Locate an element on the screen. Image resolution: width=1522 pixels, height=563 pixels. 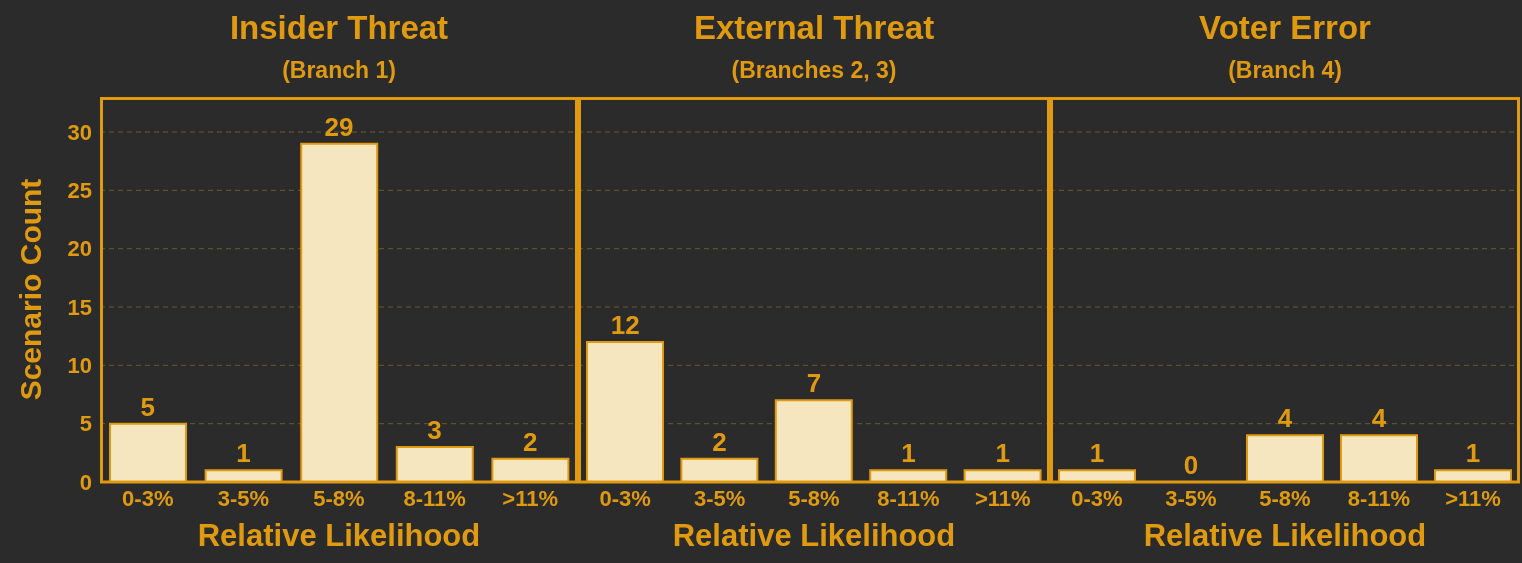
data-label: 3 is located at coordinates (434, 430).